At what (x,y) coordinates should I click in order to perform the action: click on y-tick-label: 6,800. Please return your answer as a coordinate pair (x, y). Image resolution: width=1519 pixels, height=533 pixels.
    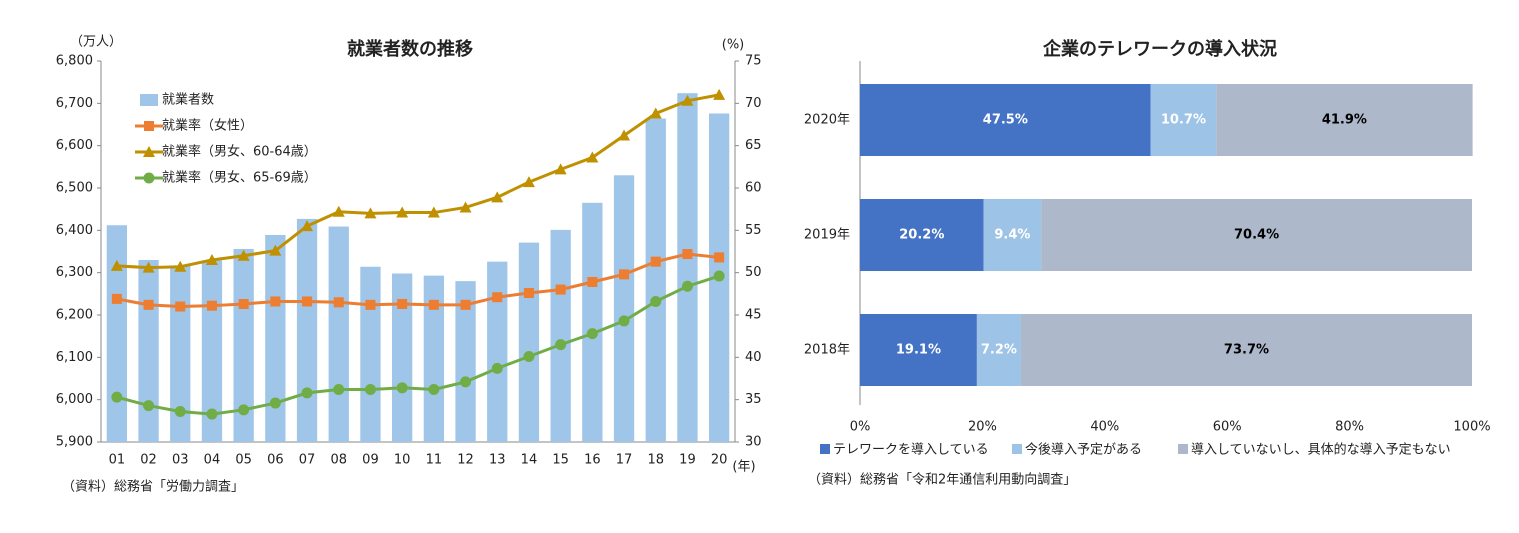
    Looking at the image, I should click on (74, 61).